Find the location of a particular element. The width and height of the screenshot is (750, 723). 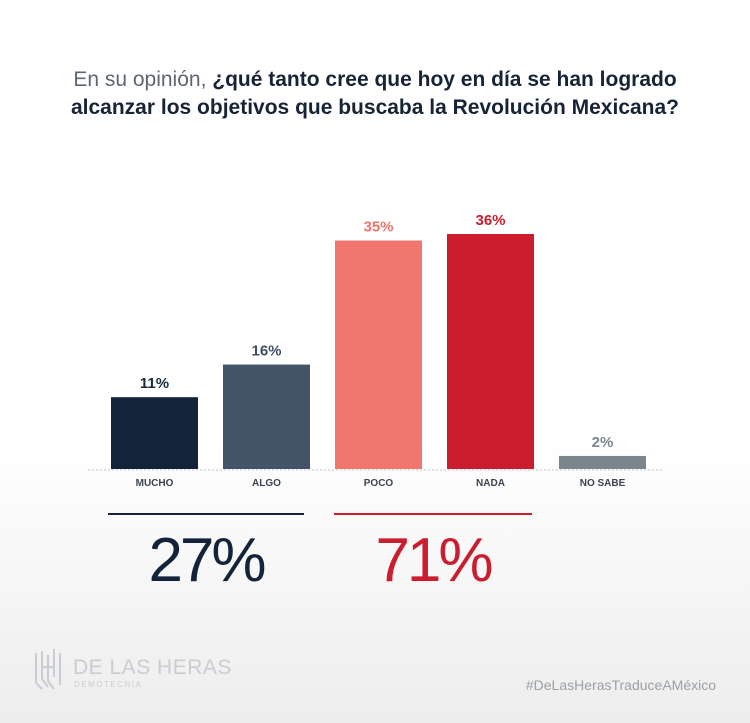

company-logo: DE LAS HERAS DEMOTECNIA is located at coordinates (132, 672).